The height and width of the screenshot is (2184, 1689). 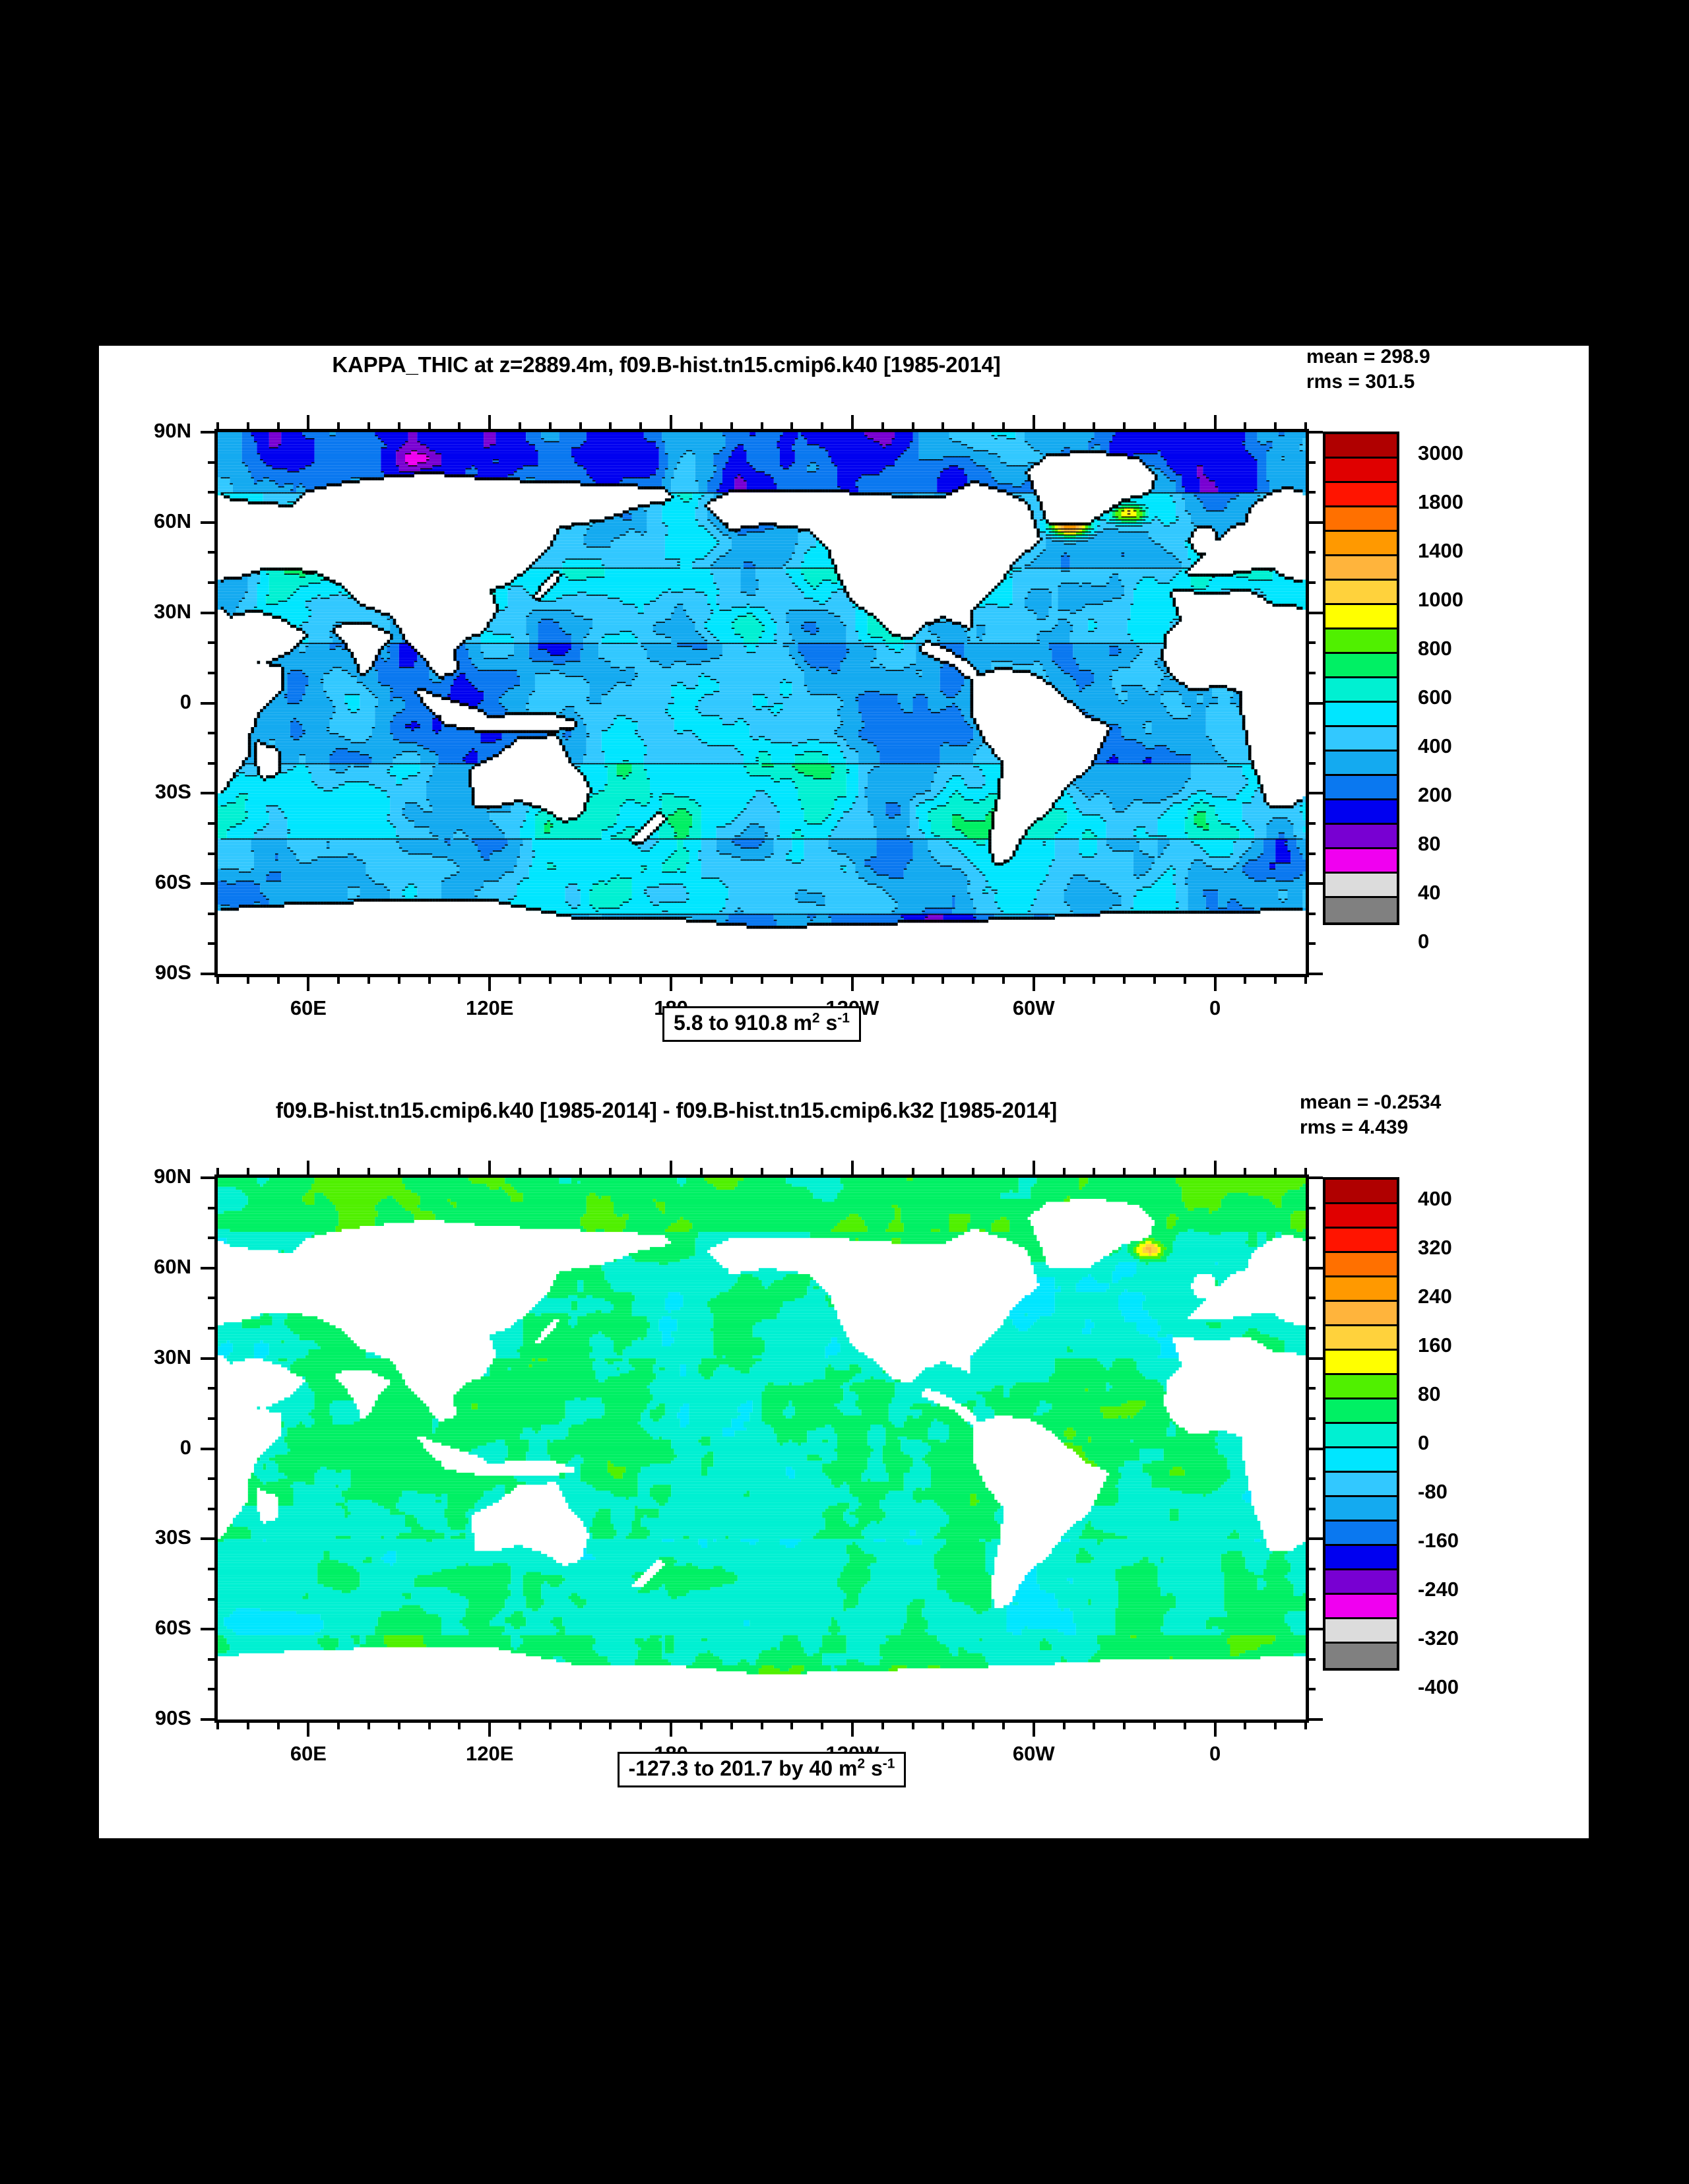 I want to click on range-box-top: 5.8 to 910.8 m2 s-1, so click(x=762, y=1024).